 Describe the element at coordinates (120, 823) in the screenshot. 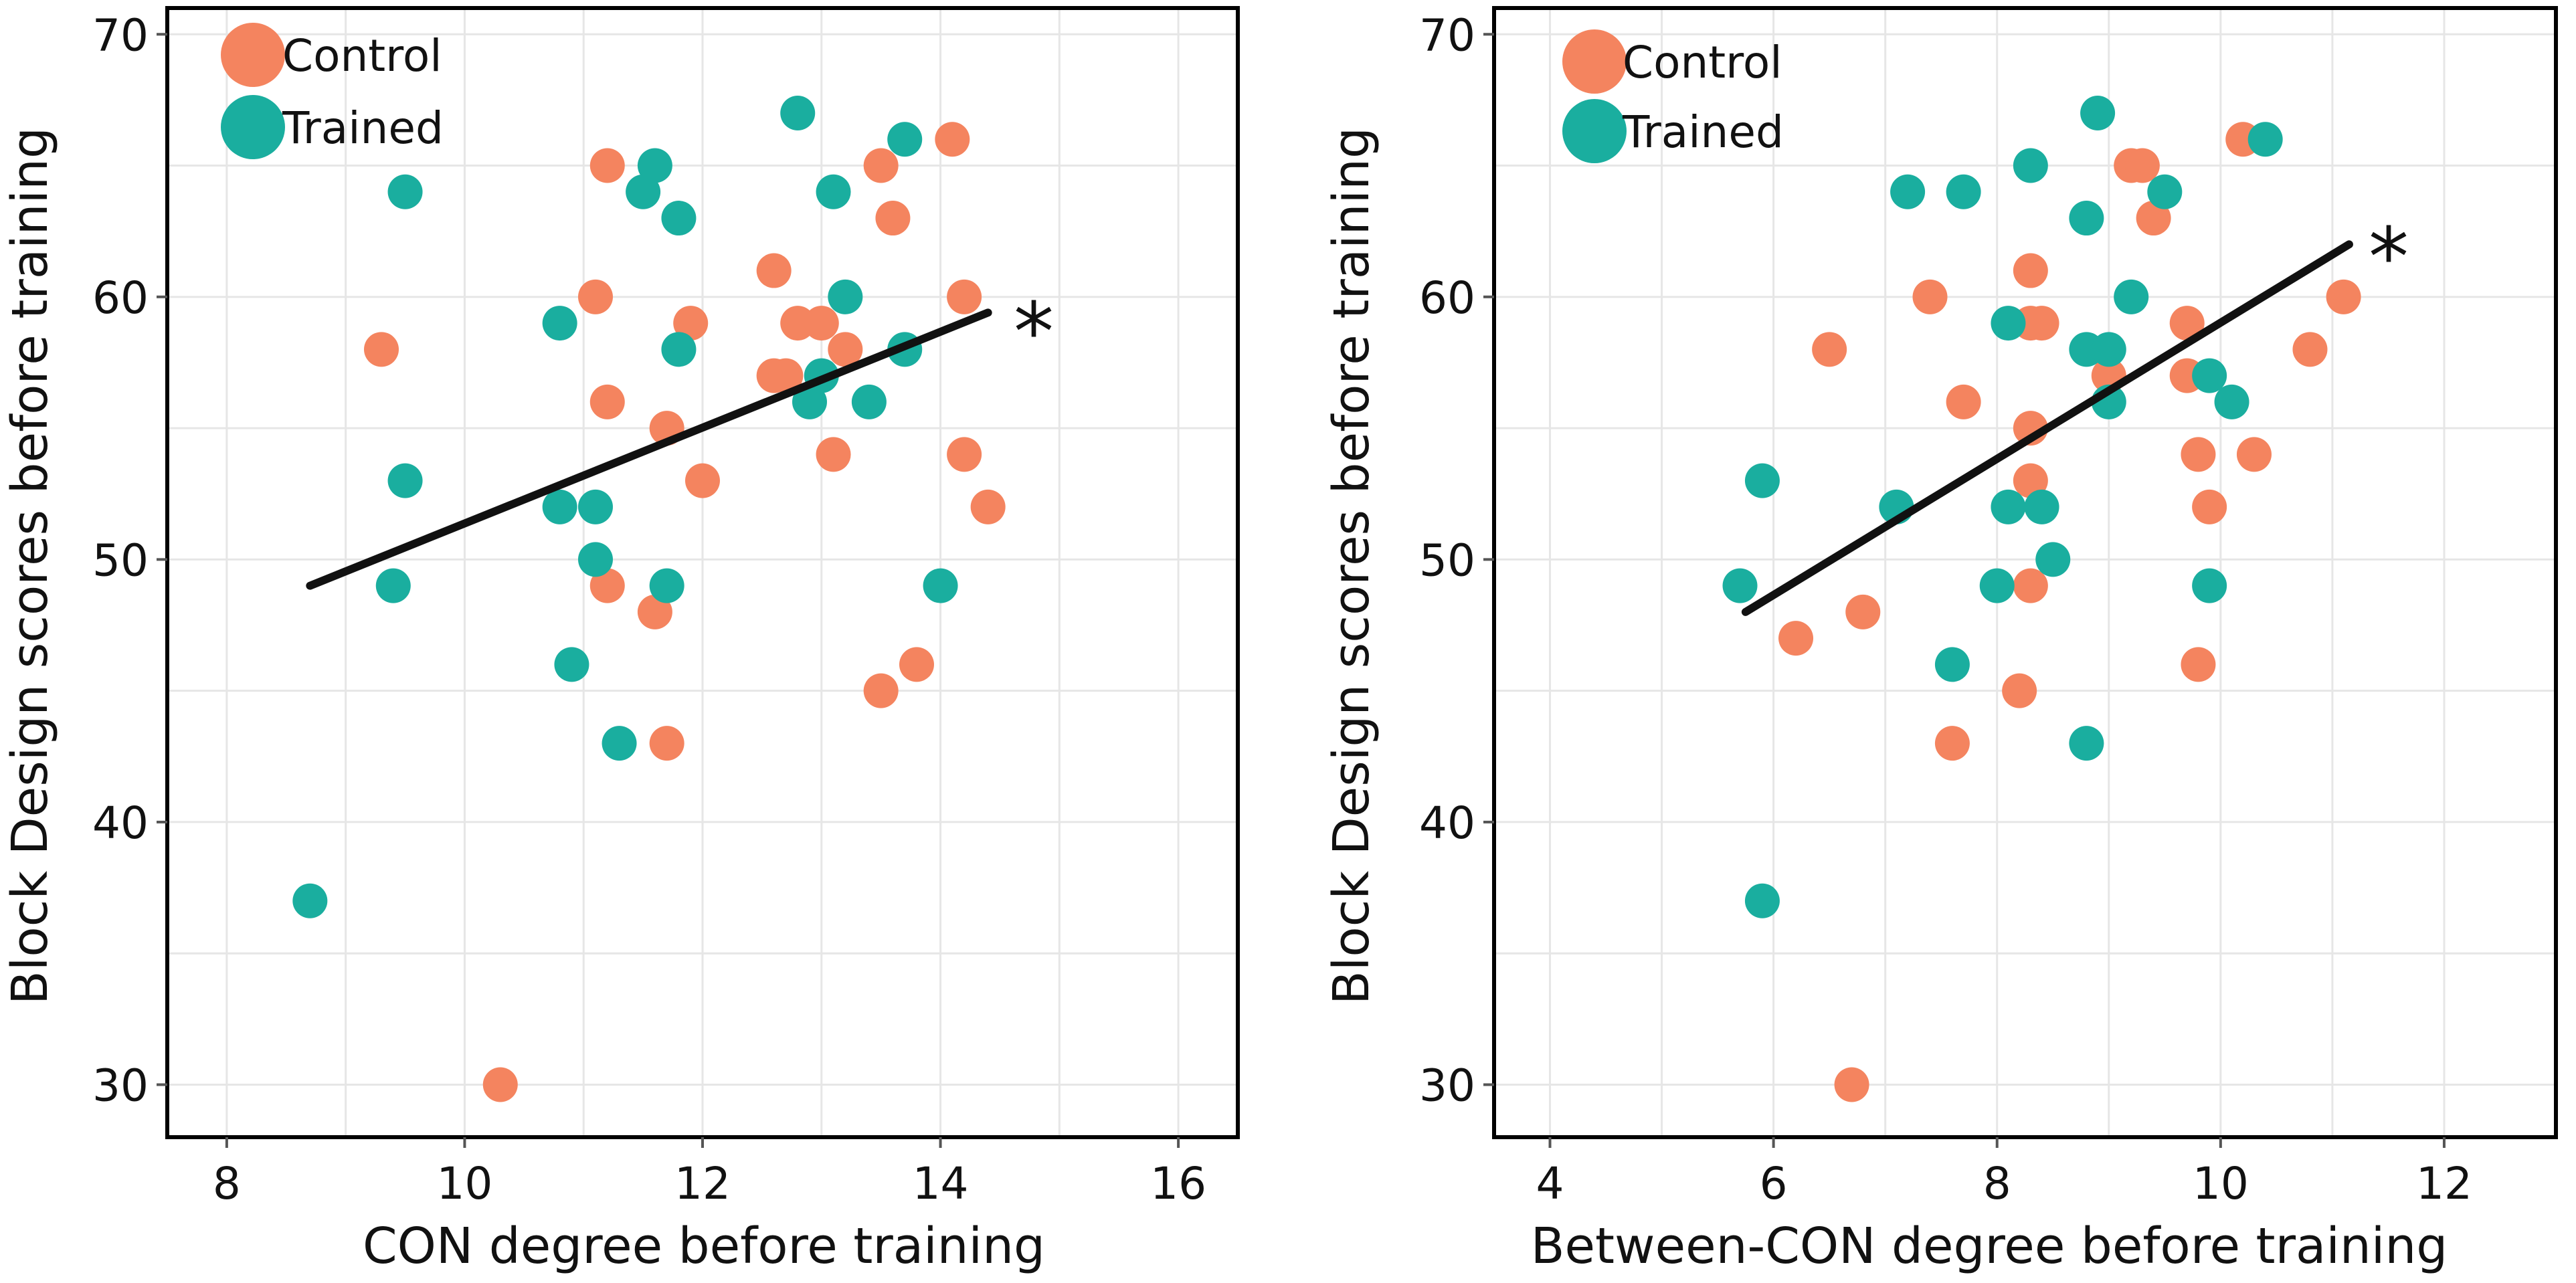

I see `y-tick-label: 40` at that location.